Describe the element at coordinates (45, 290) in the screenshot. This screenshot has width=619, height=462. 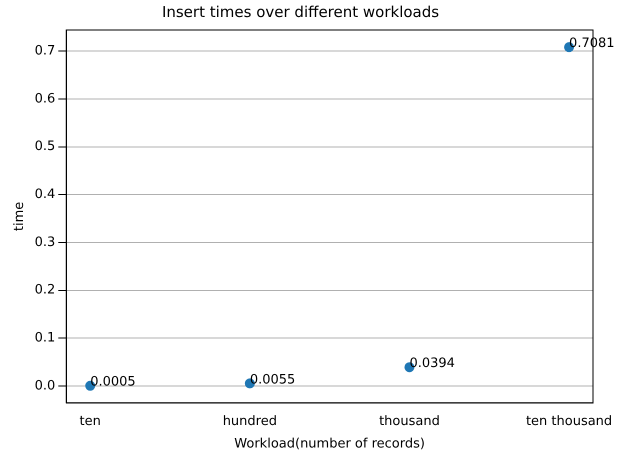
I see `y-tick-label: 0.2` at that location.